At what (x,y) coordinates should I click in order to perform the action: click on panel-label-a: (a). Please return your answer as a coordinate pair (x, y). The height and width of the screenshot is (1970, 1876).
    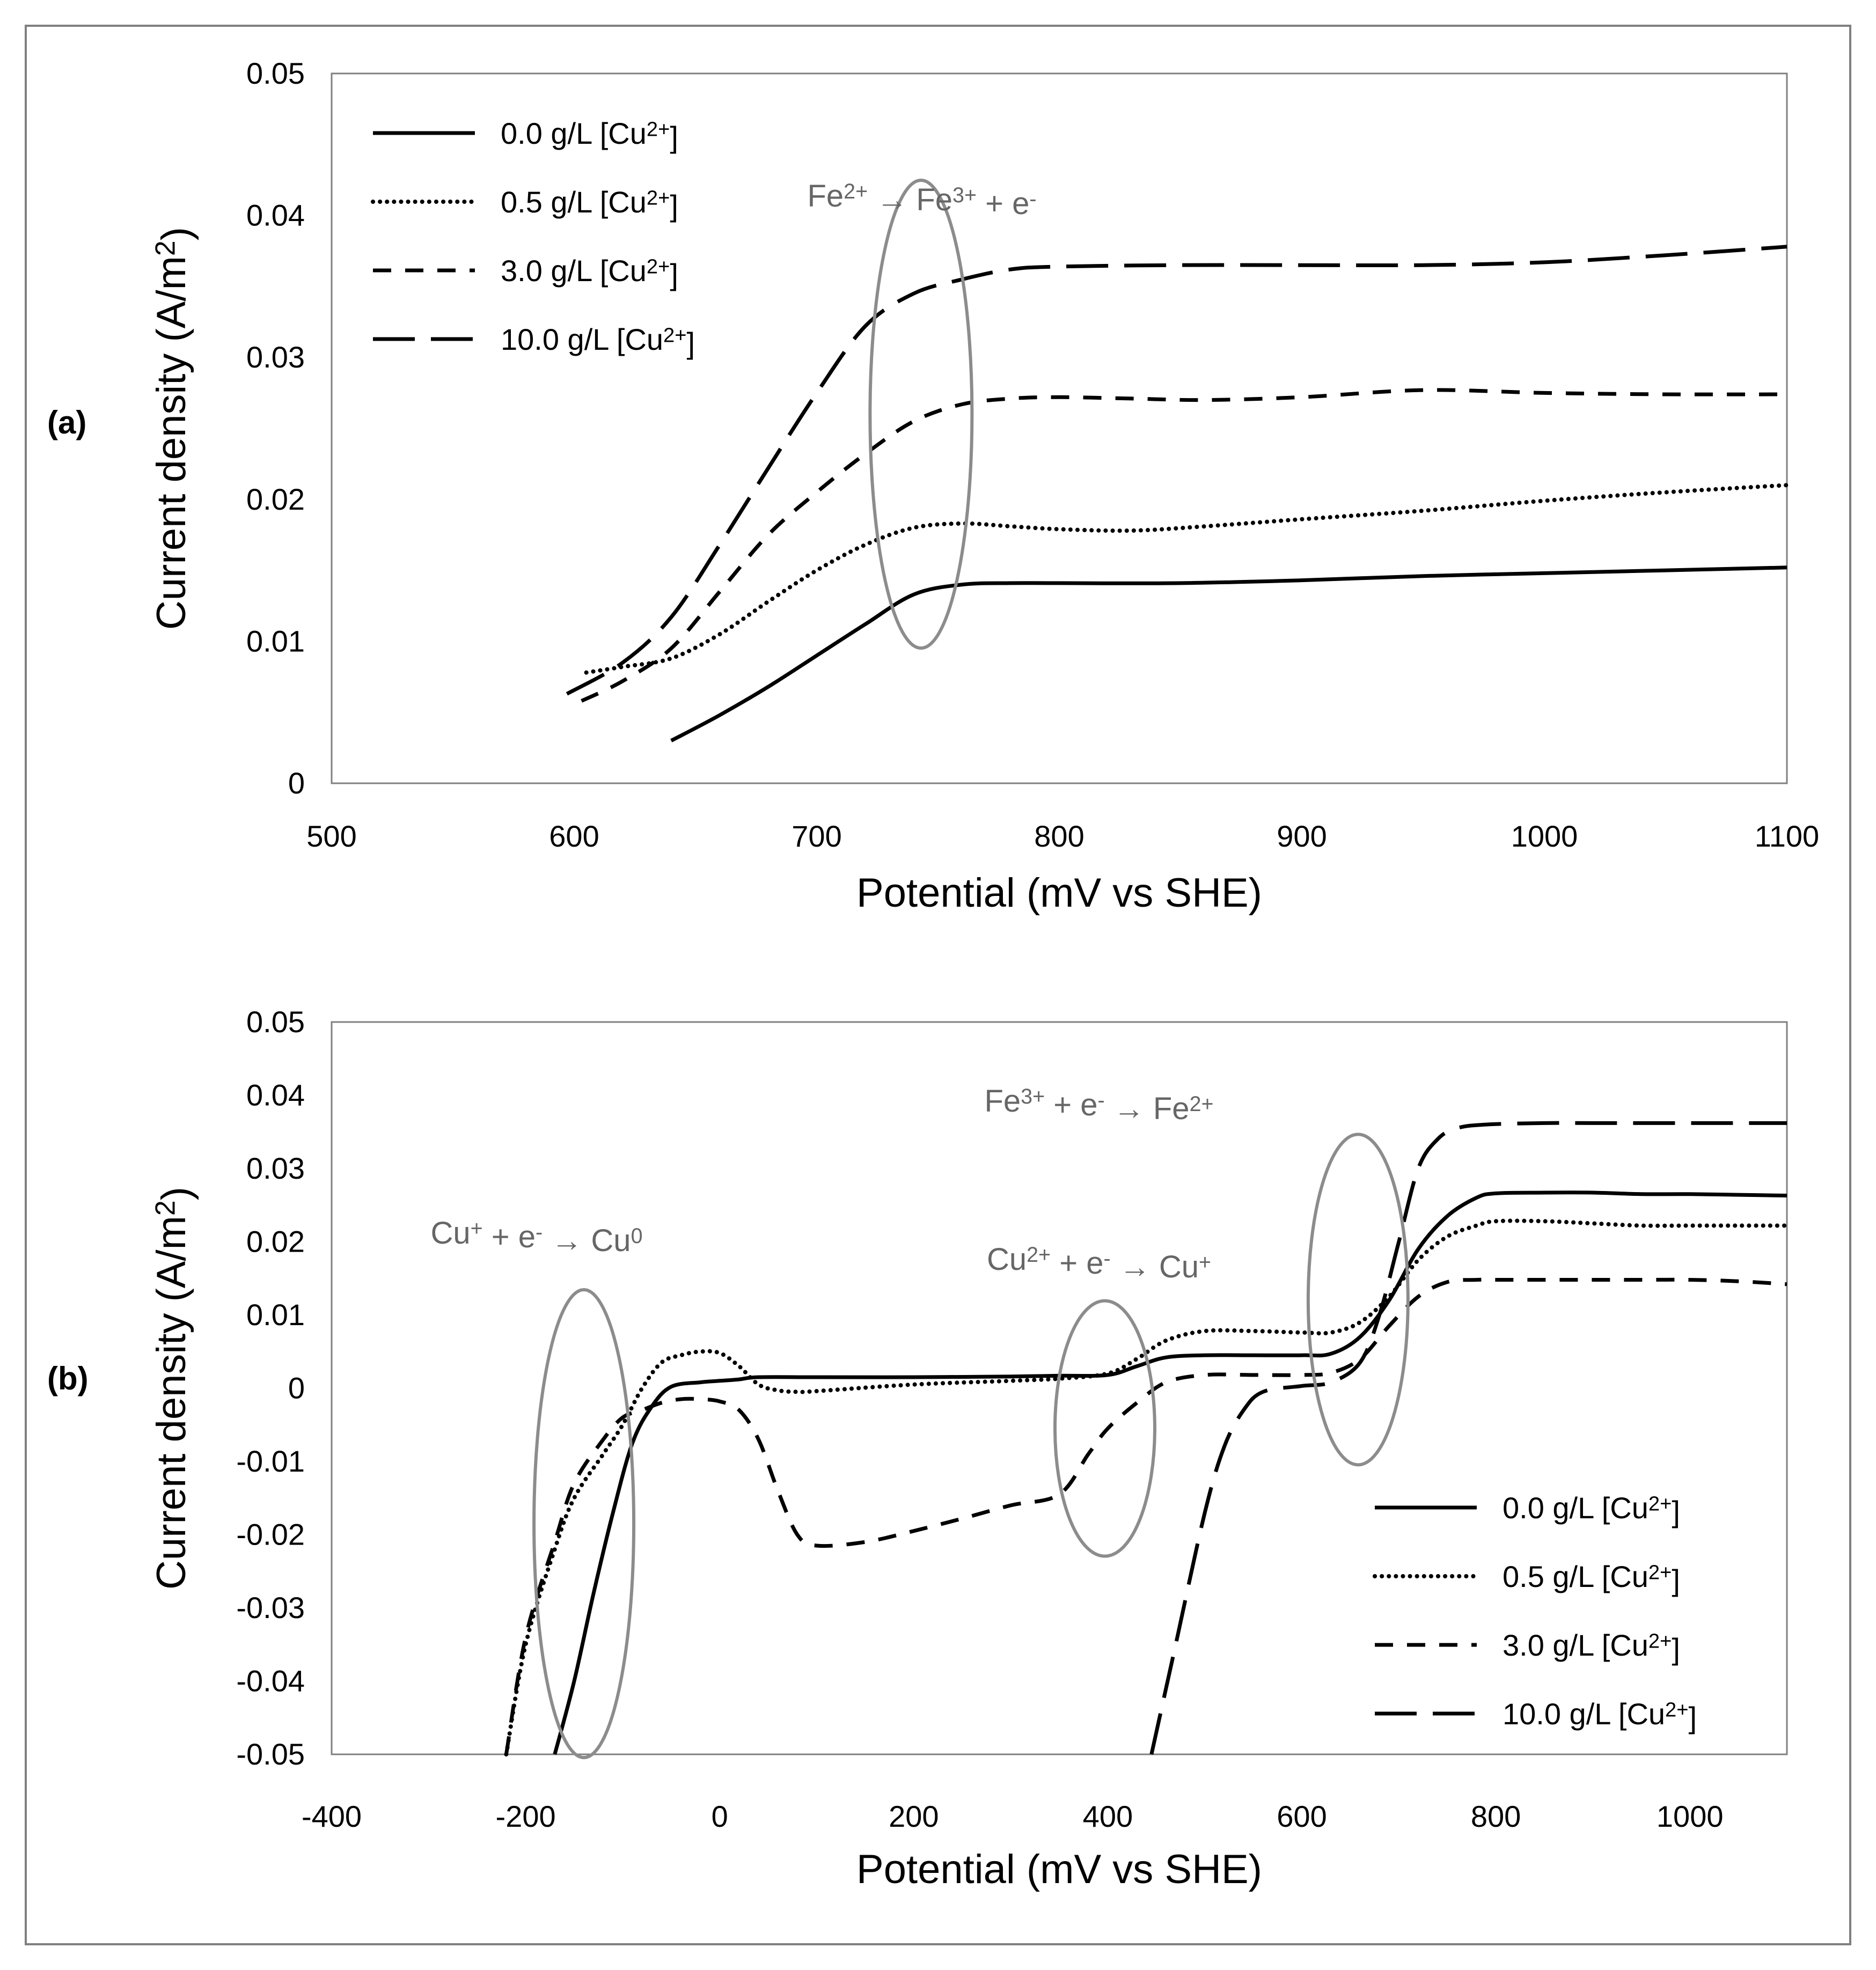
    Looking at the image, I should click on (66, 422).